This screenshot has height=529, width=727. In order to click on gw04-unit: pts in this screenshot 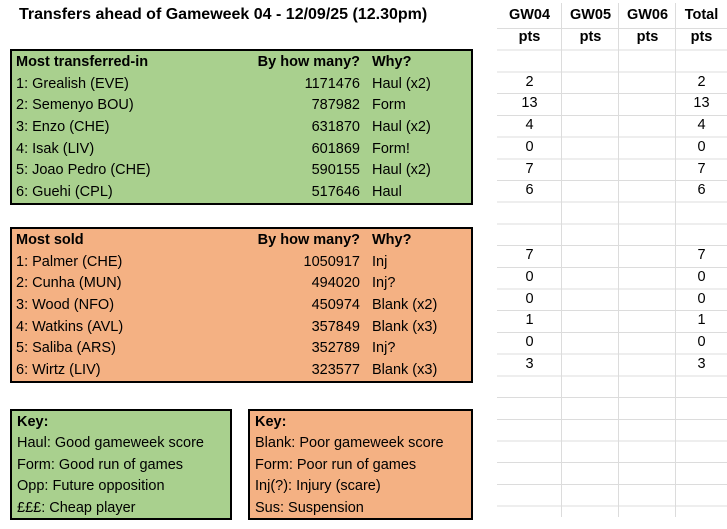, I will do `click(529, 36)`.